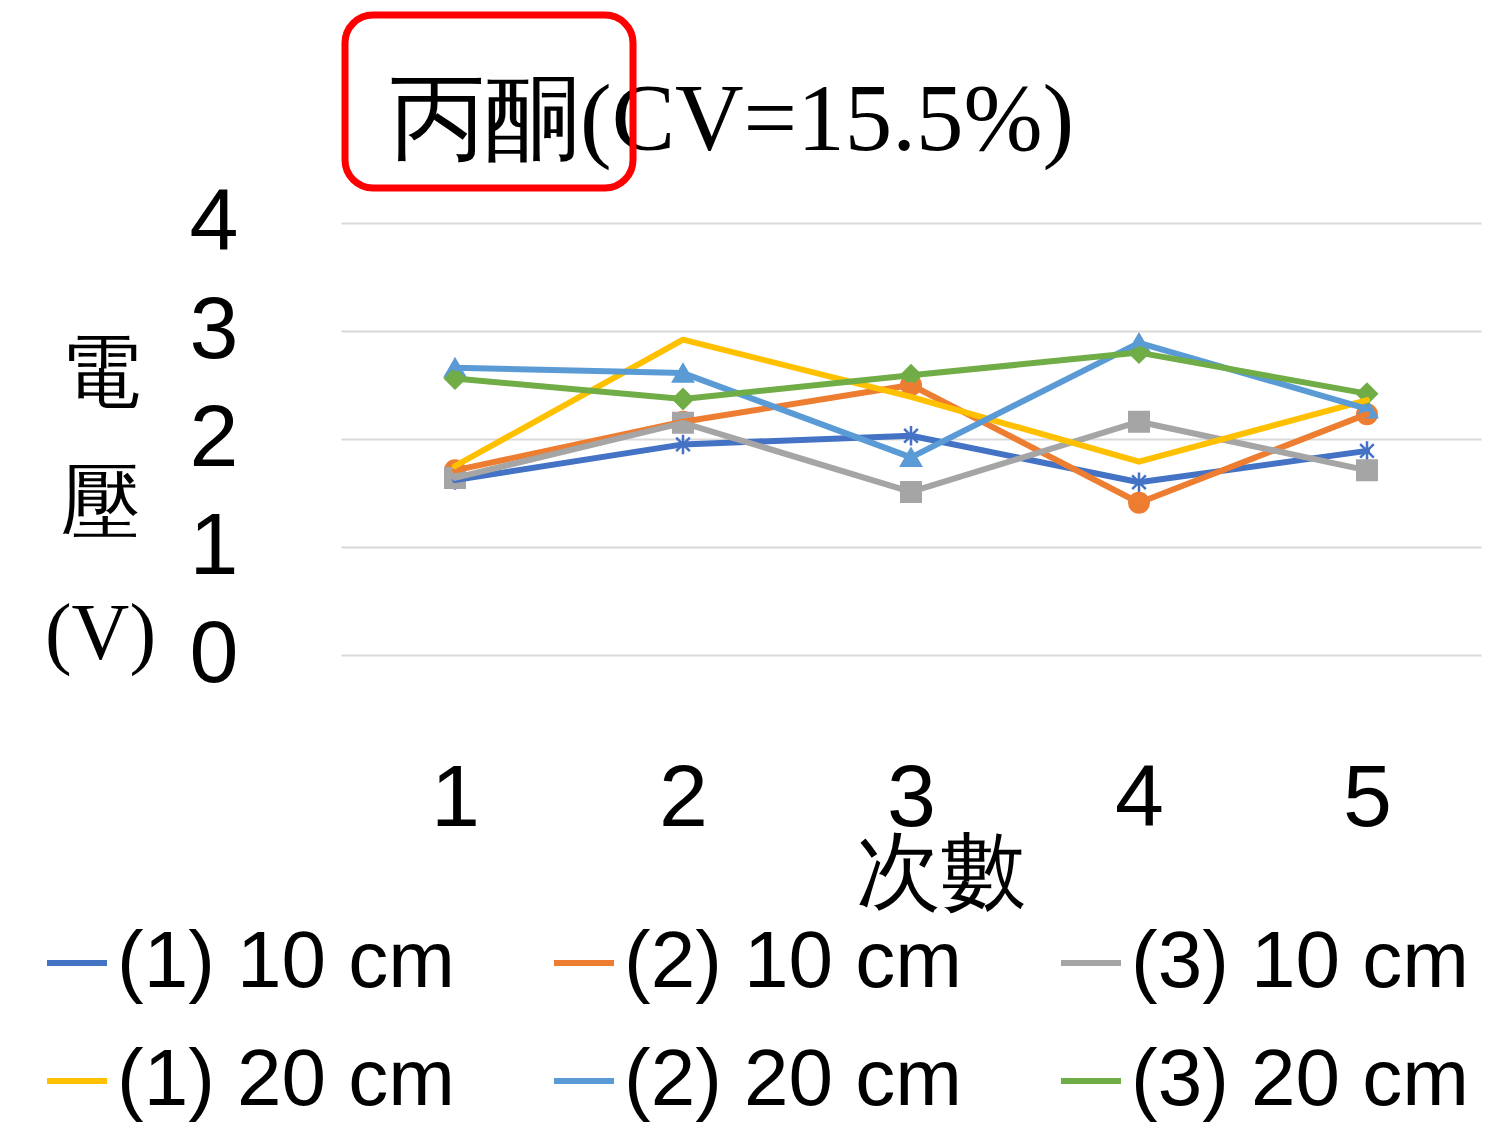 This screenshot has width=1507, height=1145. What do you see at coordinates (214, 219) in the screenshot?
I see `y-tick-label: 4` at bounding box center [214, 219].